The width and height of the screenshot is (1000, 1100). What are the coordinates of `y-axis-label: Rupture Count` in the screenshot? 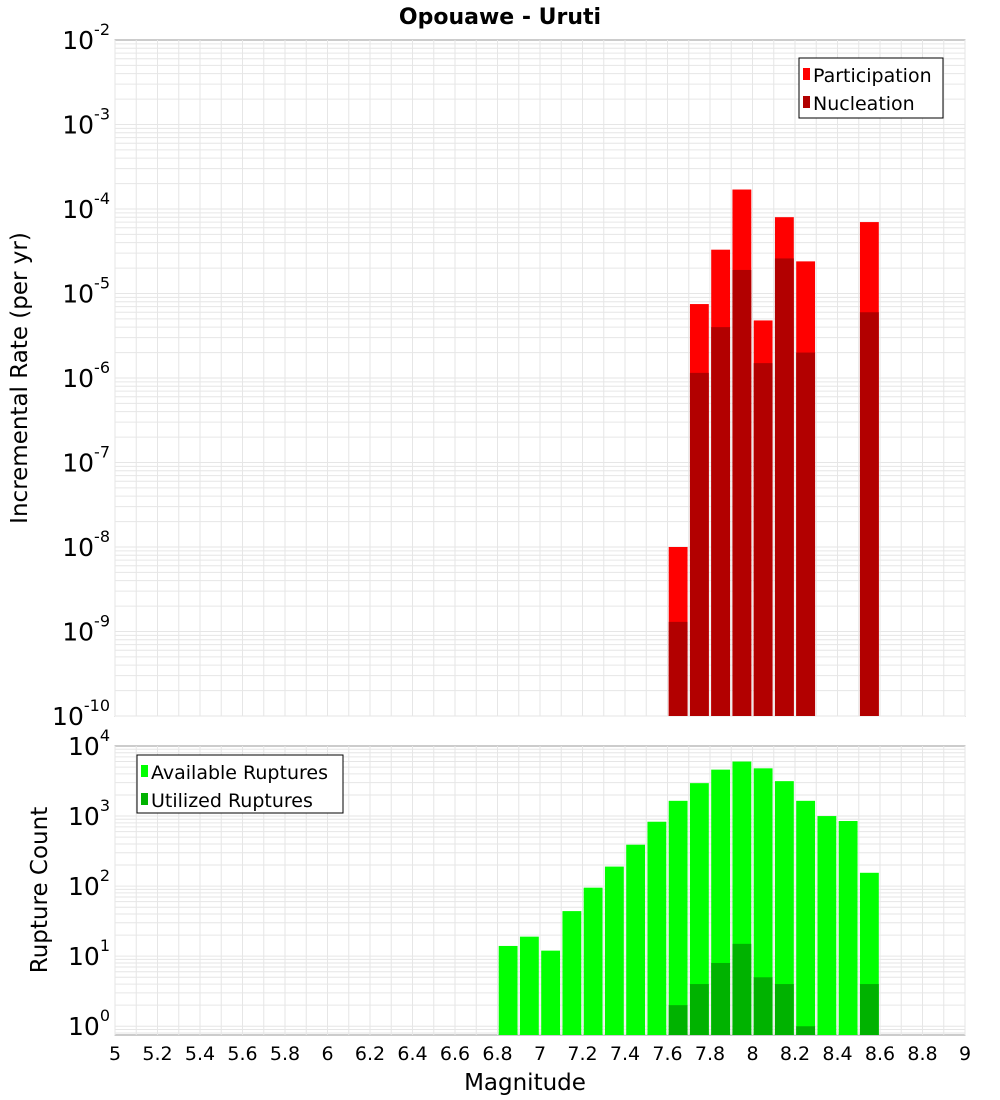 It's located at (40, 890).